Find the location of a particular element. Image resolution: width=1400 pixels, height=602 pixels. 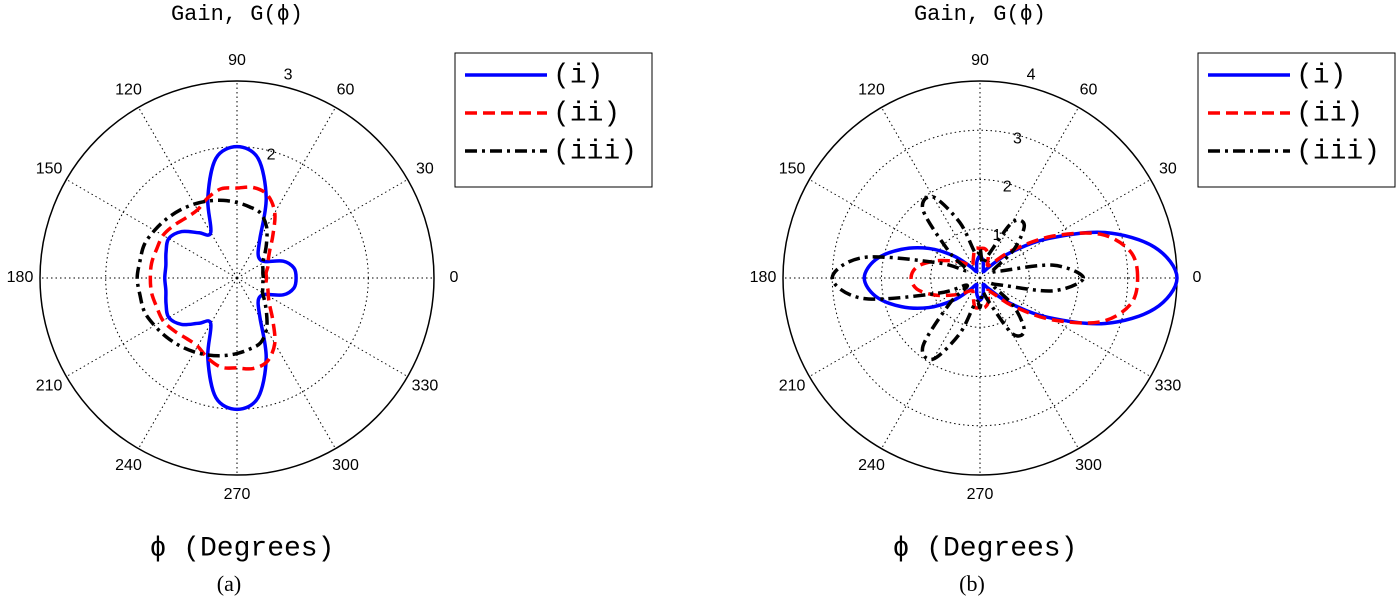

caption: (a) is located at coordinates (229, 583).